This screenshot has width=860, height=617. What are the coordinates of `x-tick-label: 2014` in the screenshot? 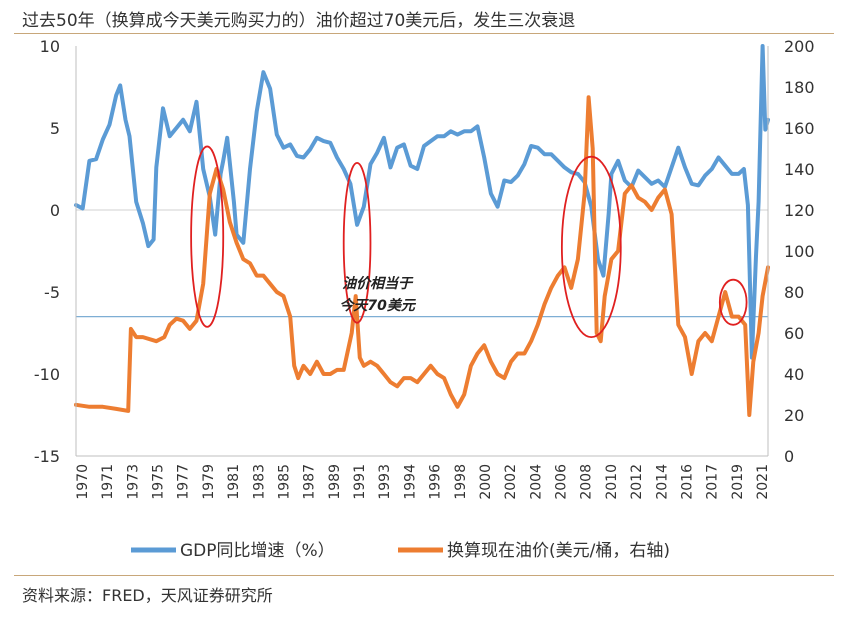 It's located at (662, 482).